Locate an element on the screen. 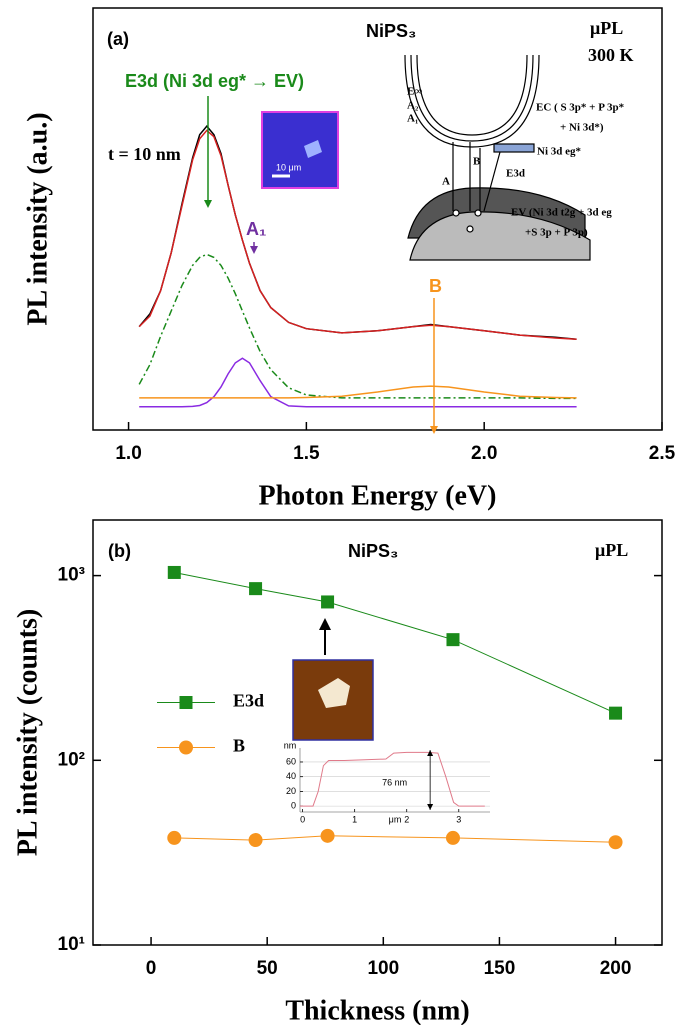 The width and height of the screenshot is (685, 1025). annotation: t = 10 nm is located at coordinates (144, 154).